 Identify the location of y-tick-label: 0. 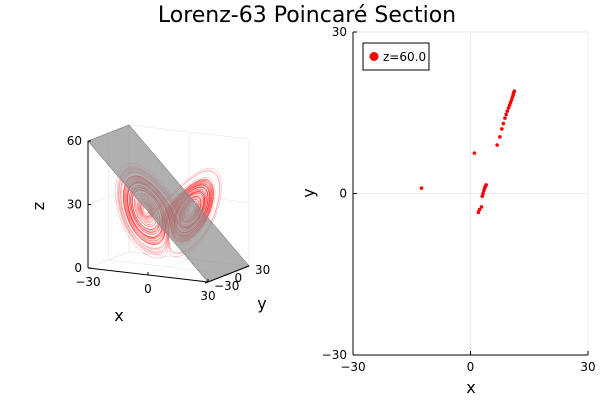
(343, 194).